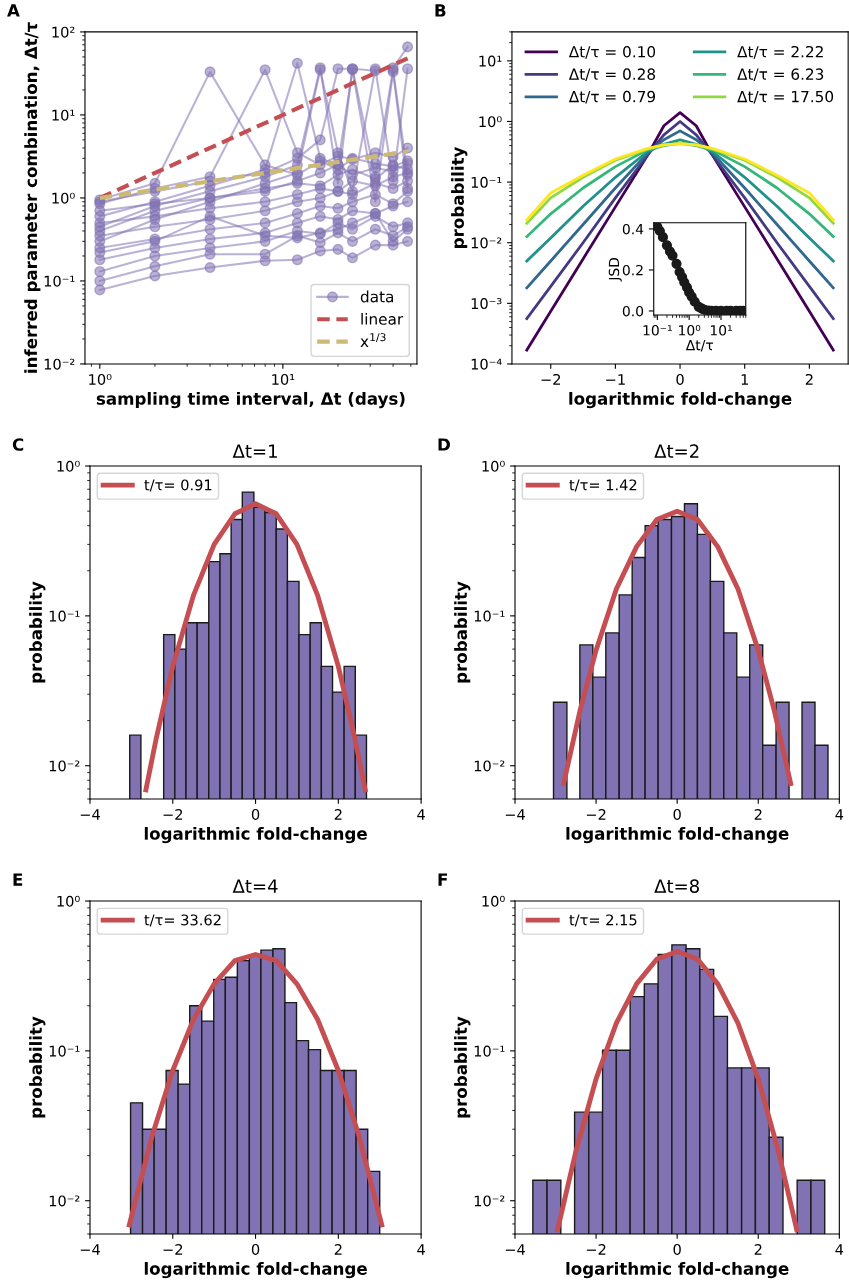 This screenshot has height=1287, width=849. I want to click on legend-label: t/τ= 33.62, so click(182, 920).